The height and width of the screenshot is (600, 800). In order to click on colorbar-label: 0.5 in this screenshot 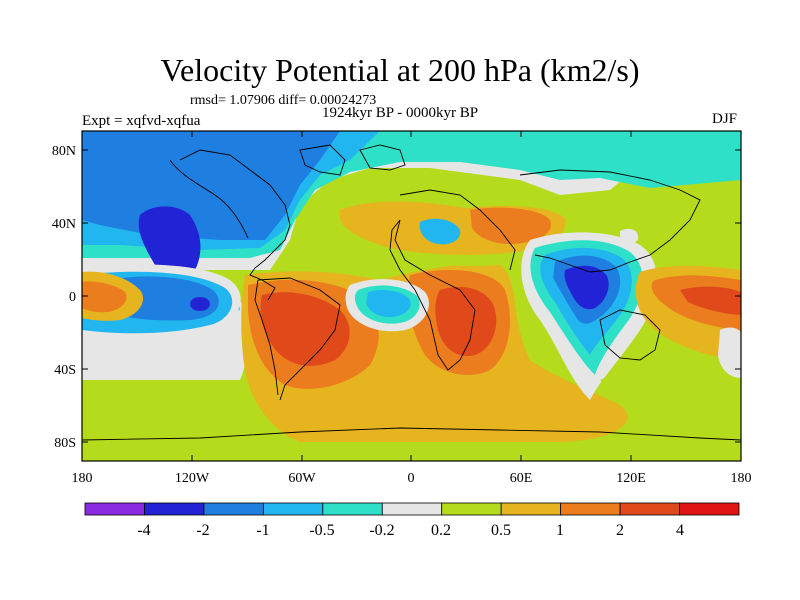, I will do `click(501, 530)`.